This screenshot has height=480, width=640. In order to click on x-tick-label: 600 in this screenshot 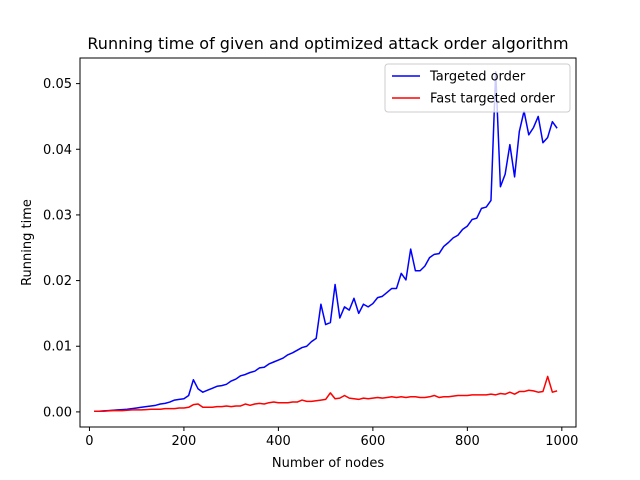, I will do `click(372, 441)`.